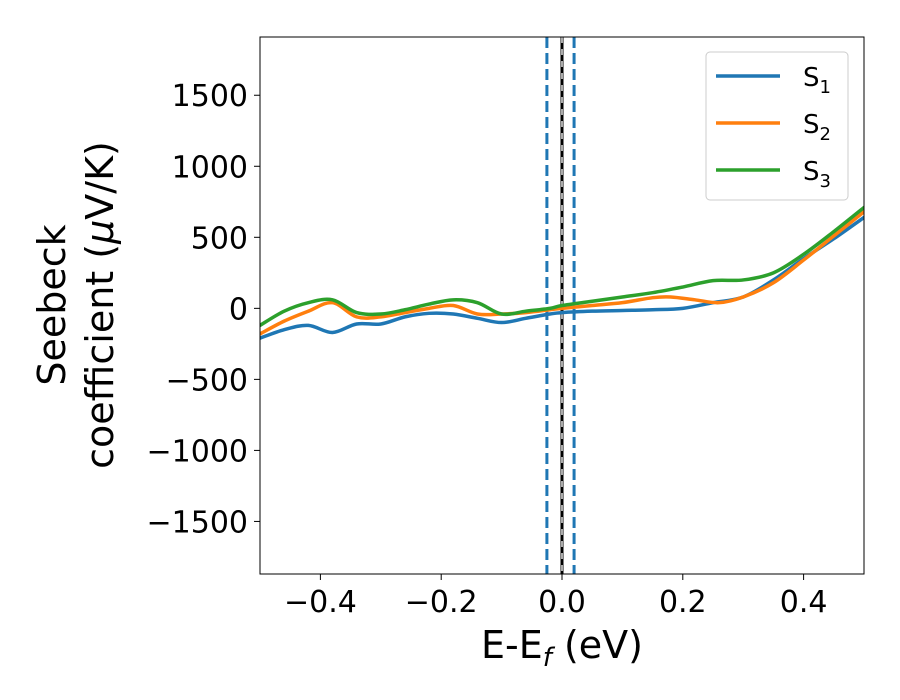 The width and height of the screenshot is (900, 700). I want to click on legend-label-s3: S3, so click(817, 174).